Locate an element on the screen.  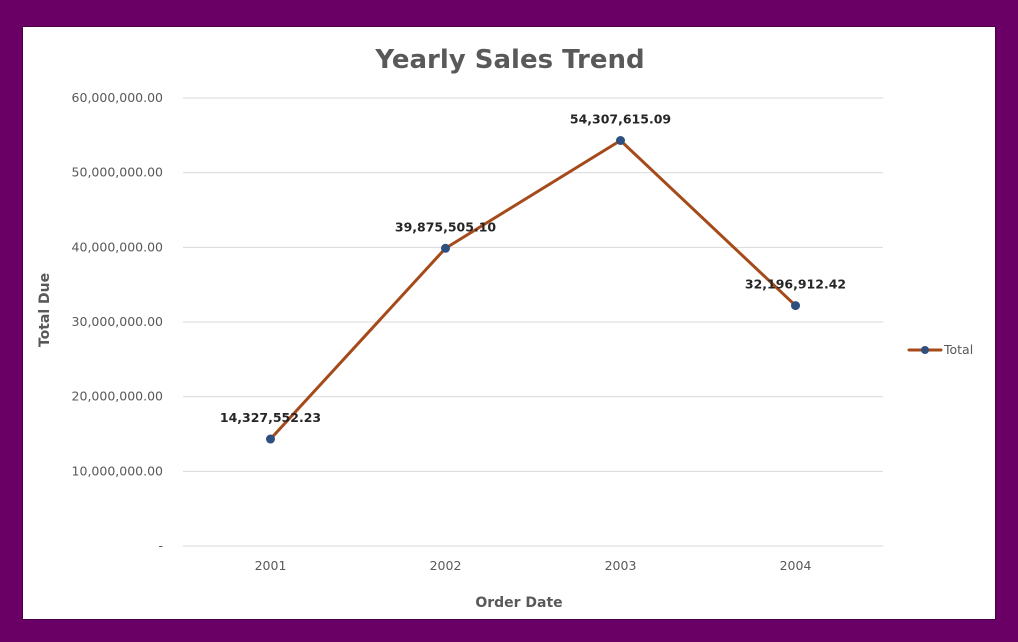
data-label: 32,196,912.42 is located at coordinates (795, 284).